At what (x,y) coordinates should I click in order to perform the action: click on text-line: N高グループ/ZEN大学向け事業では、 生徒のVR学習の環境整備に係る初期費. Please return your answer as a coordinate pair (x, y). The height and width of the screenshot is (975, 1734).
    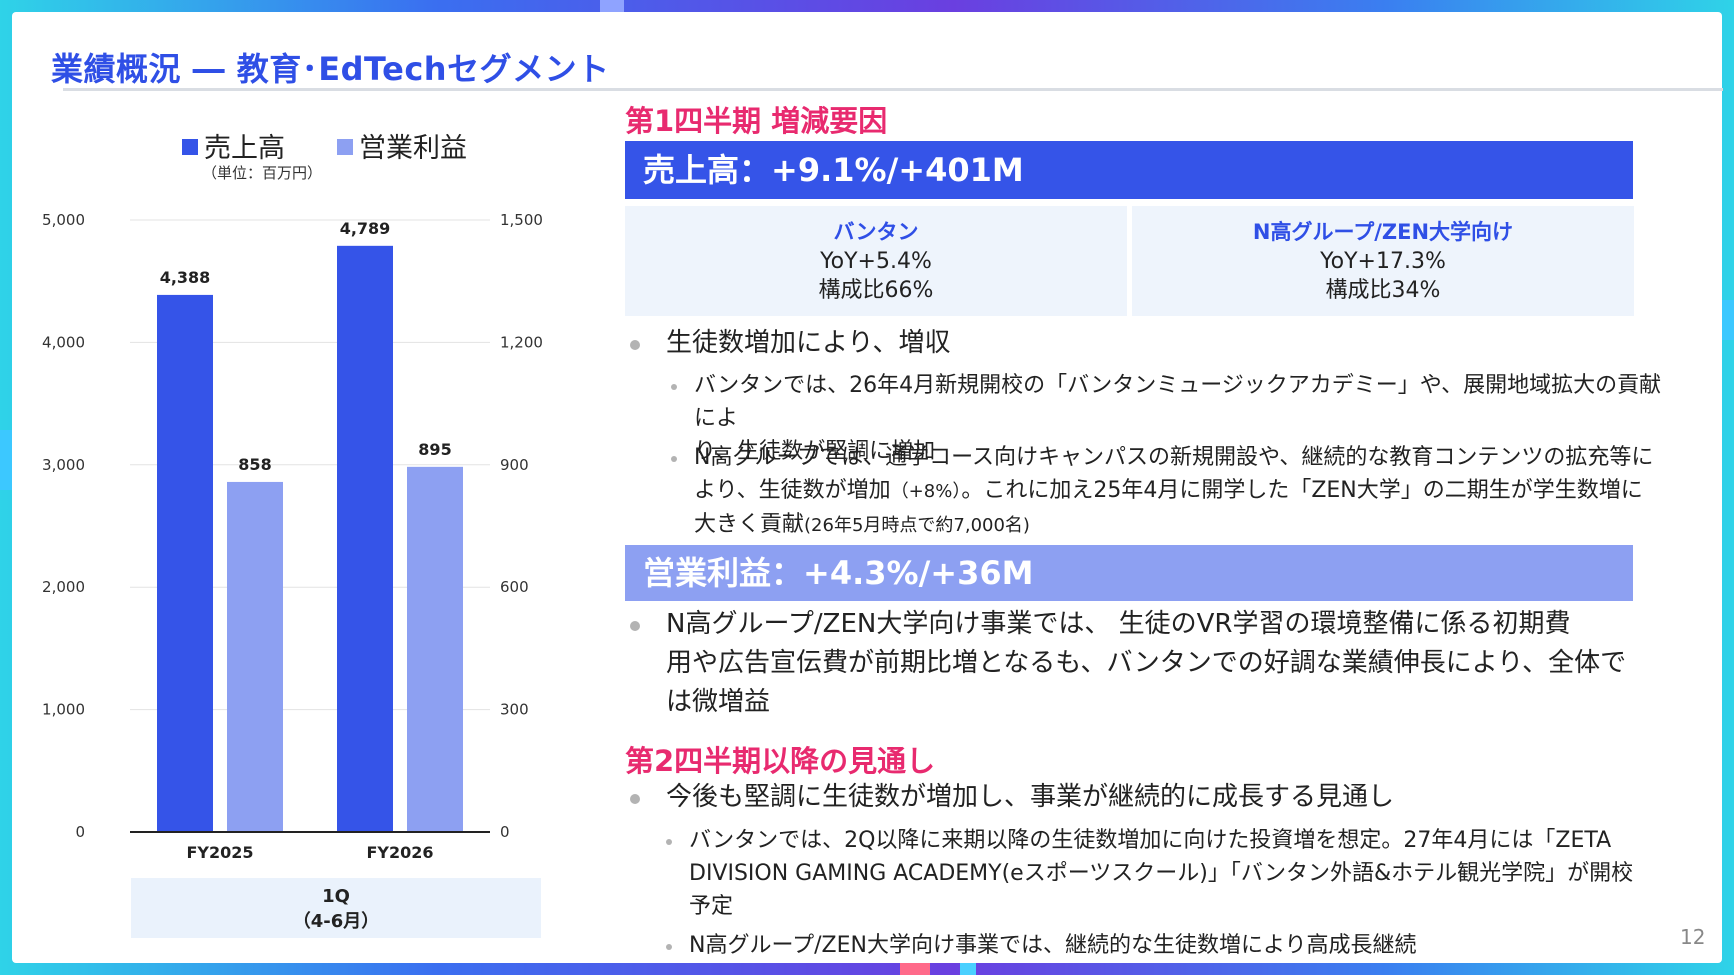
    Looking at the image, I should click on (1118, 624).